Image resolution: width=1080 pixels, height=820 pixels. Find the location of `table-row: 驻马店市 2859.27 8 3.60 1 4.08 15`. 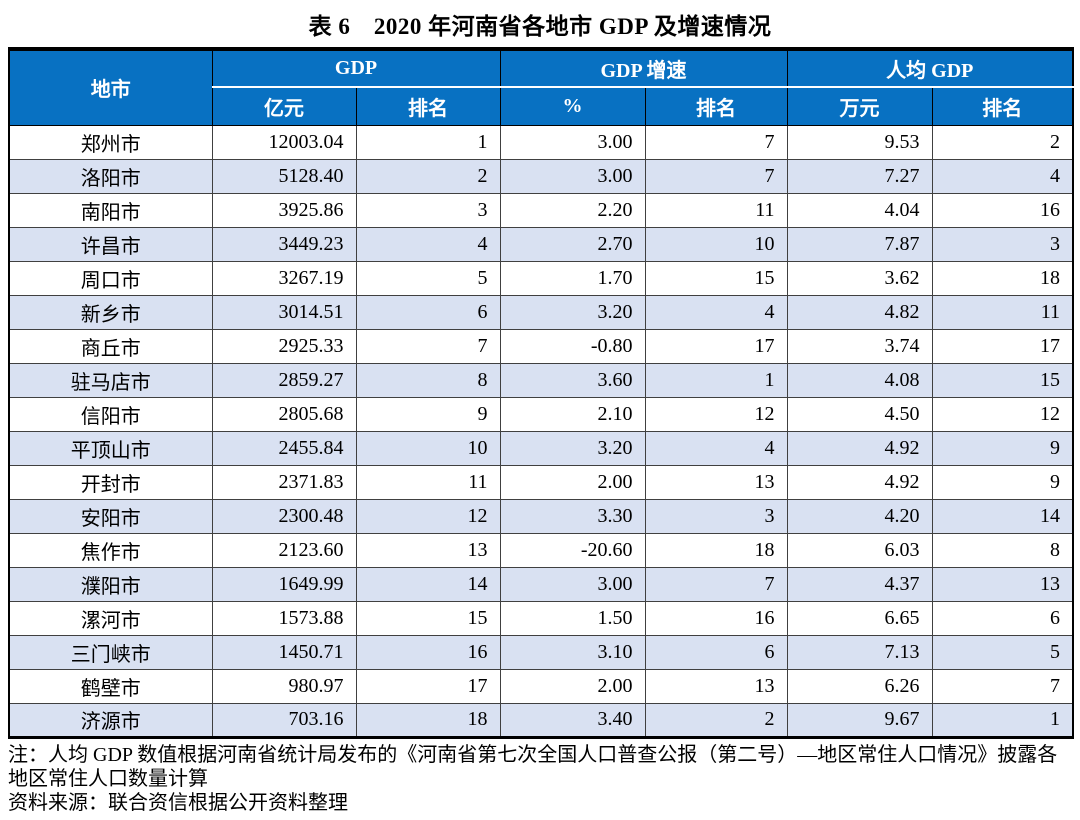

table-row: 驻马店市 2859.27 8 3.60 1 4.08 15 is located at coordinates (541, 380).